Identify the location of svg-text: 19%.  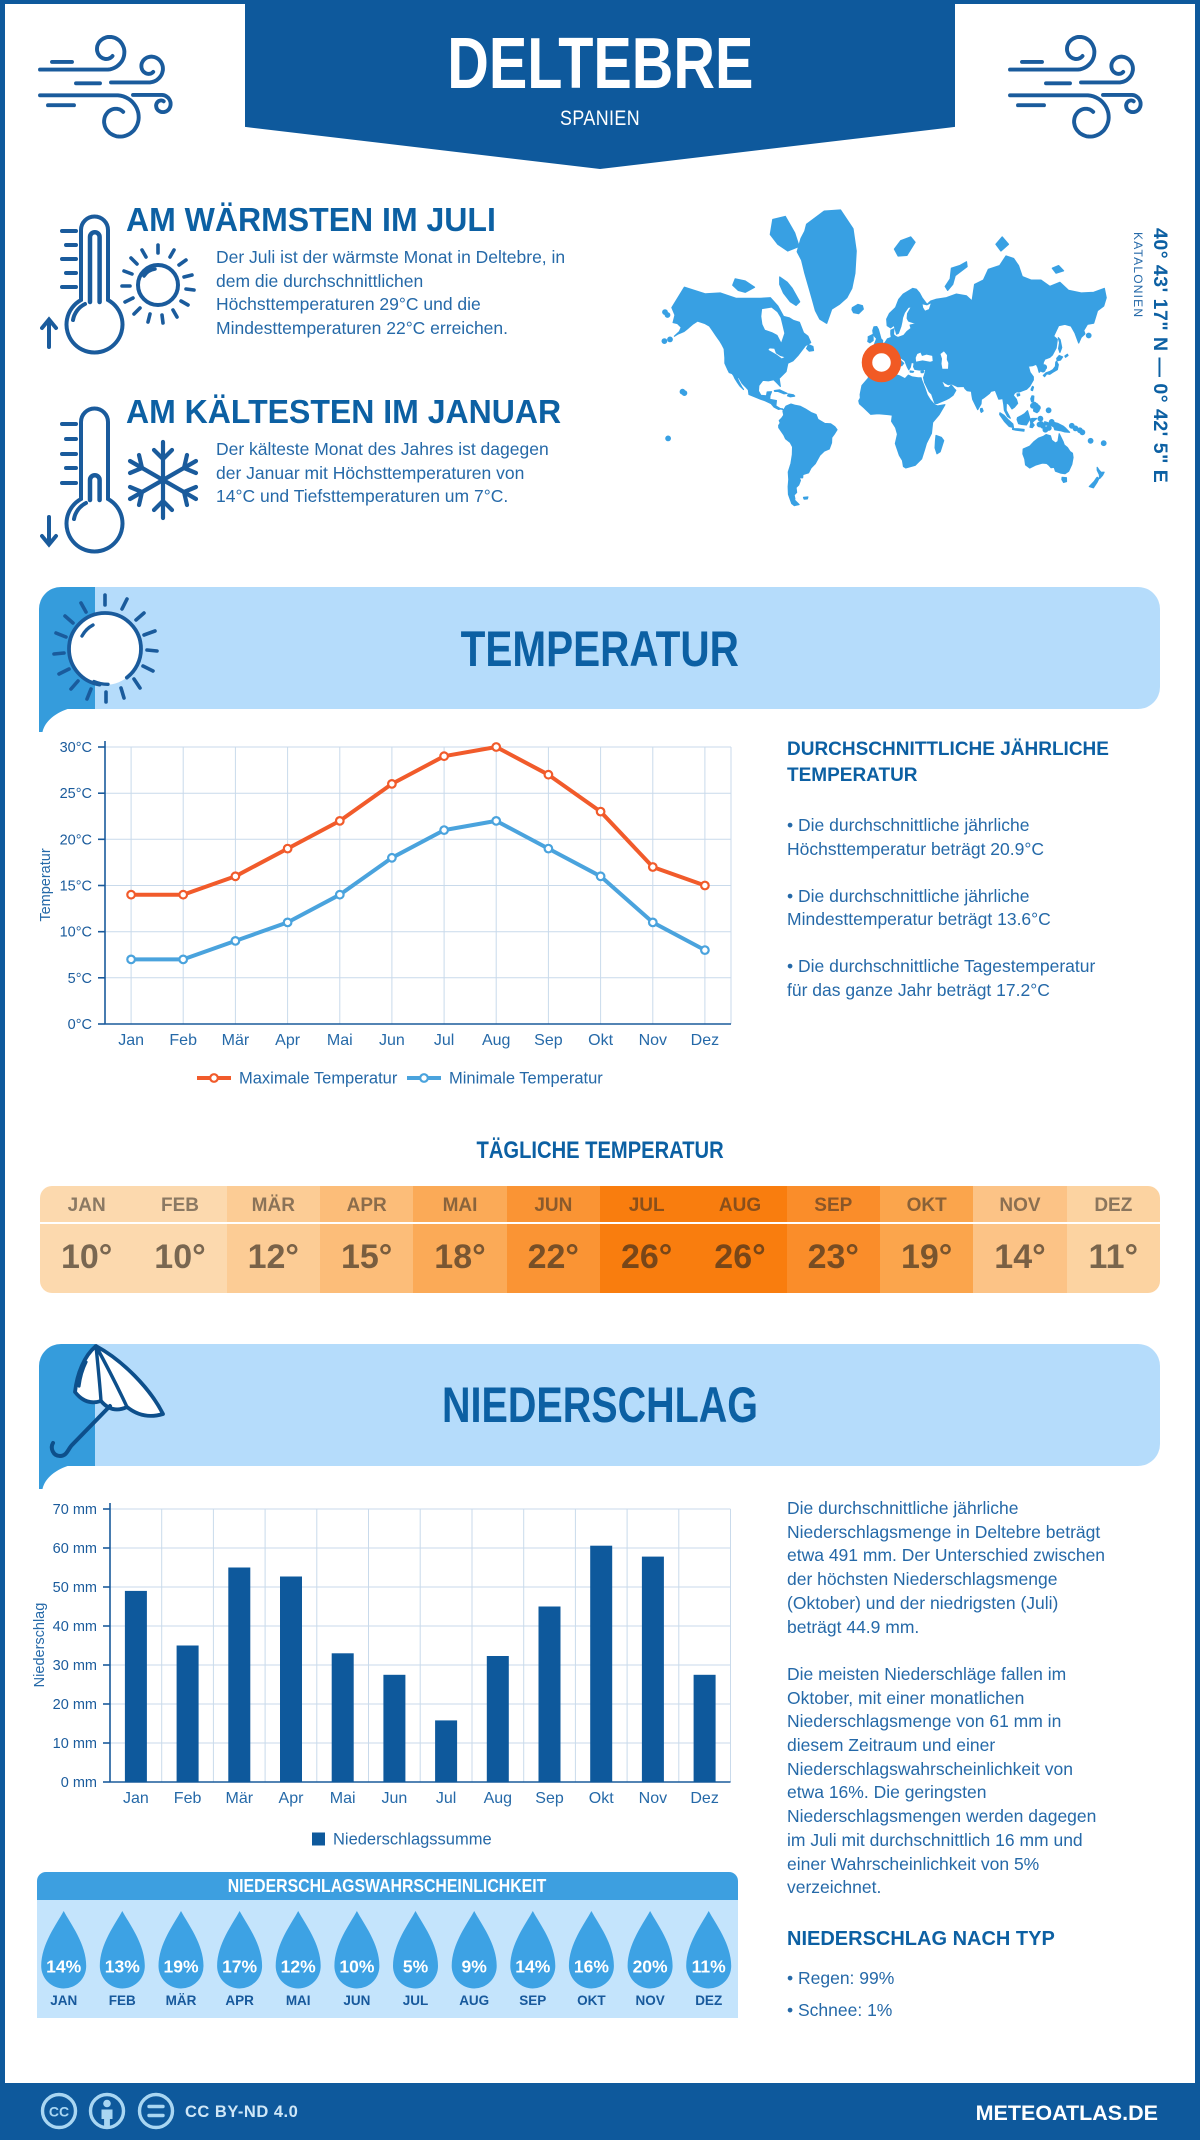
(180, 1967).